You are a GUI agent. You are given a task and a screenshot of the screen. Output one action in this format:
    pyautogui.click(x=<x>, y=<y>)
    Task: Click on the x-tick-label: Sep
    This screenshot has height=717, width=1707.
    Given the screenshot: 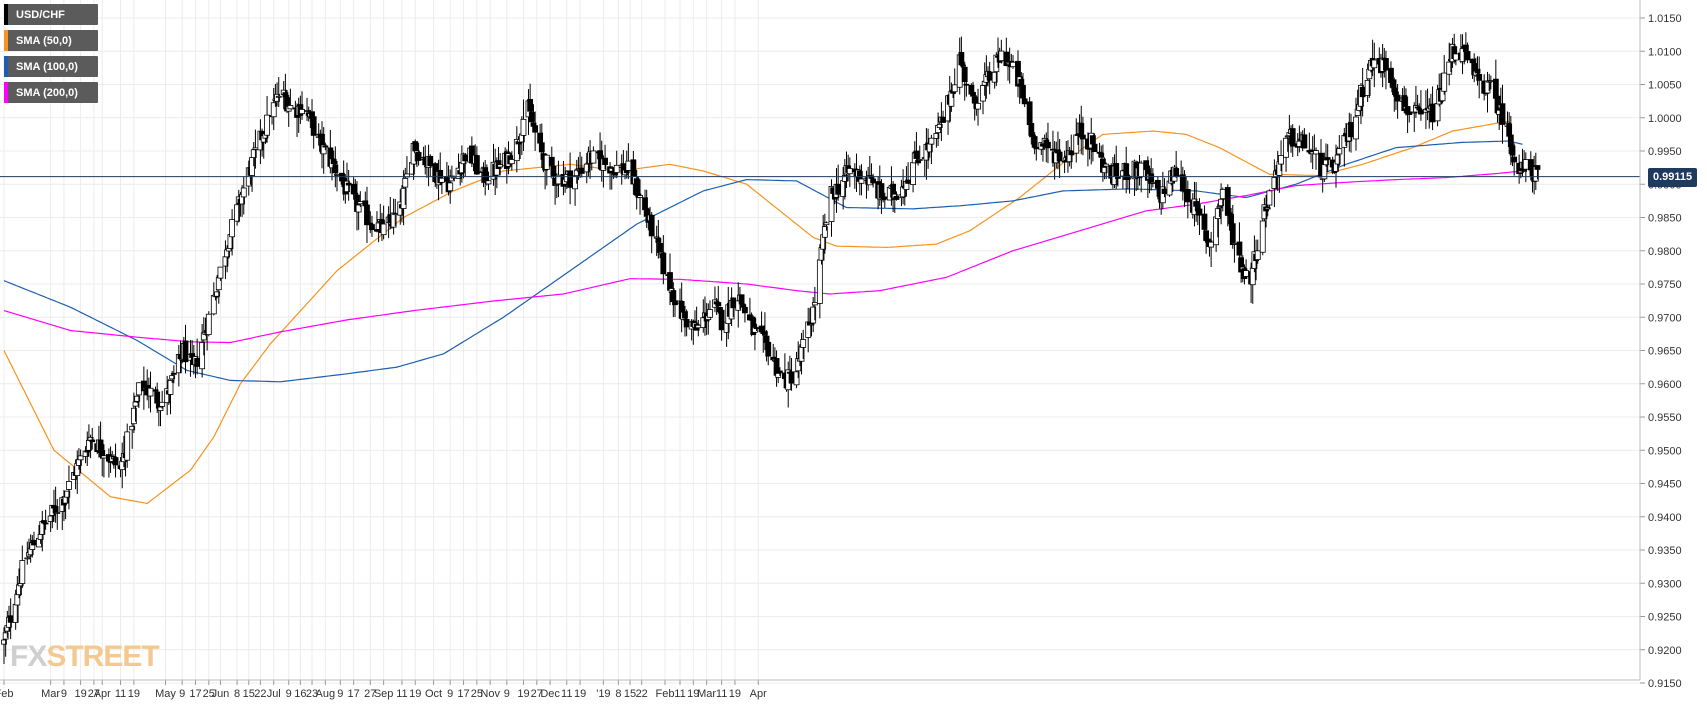 What is the action you would take?
    pyautogui.click(x=384, y=694)
    